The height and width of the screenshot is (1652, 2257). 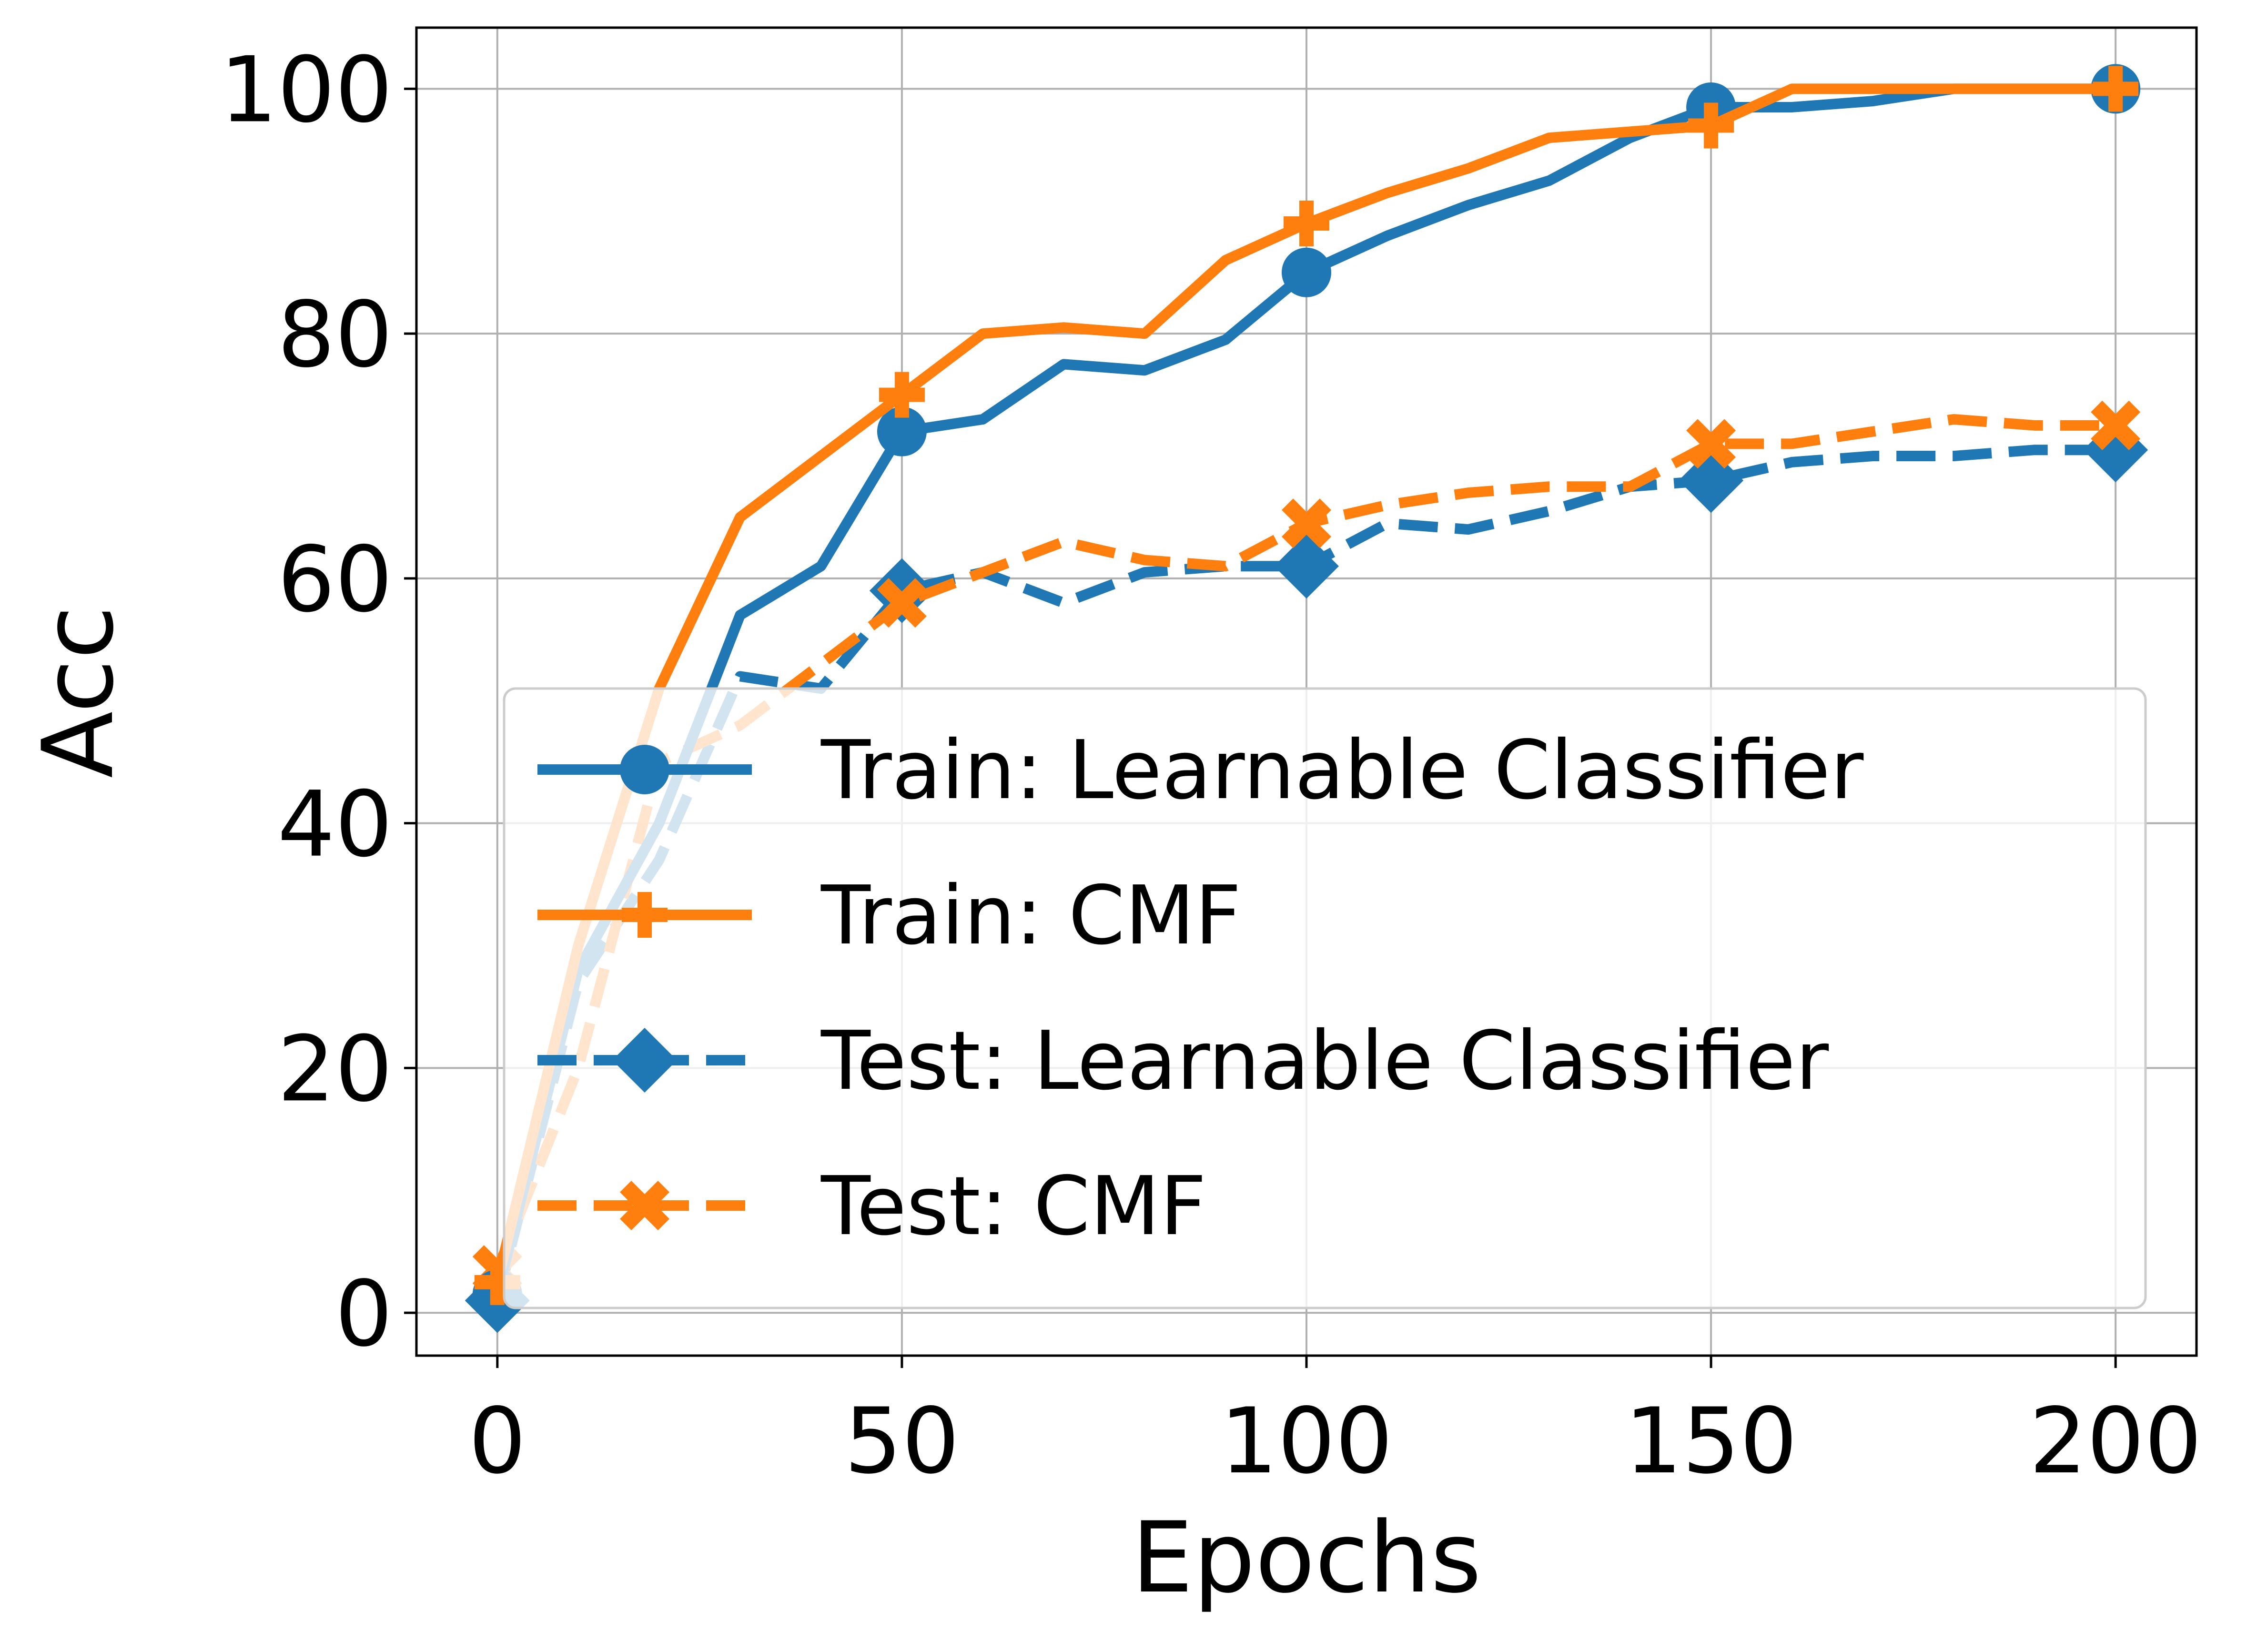 I want to click on legend-label: Train: CMF, so click(x=1030, y=916).